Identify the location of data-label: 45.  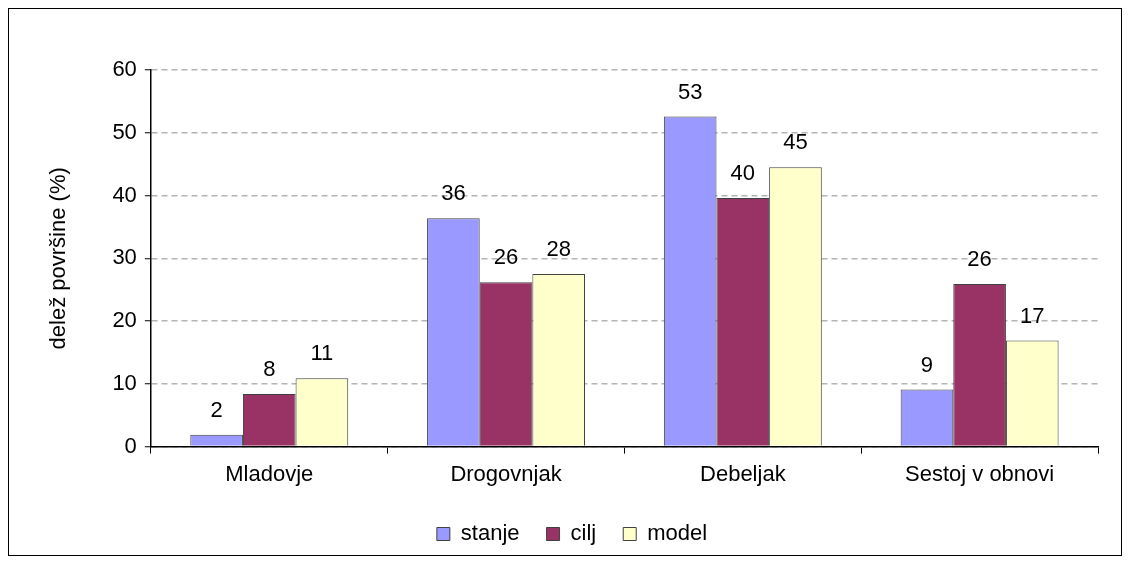
(795, 142).